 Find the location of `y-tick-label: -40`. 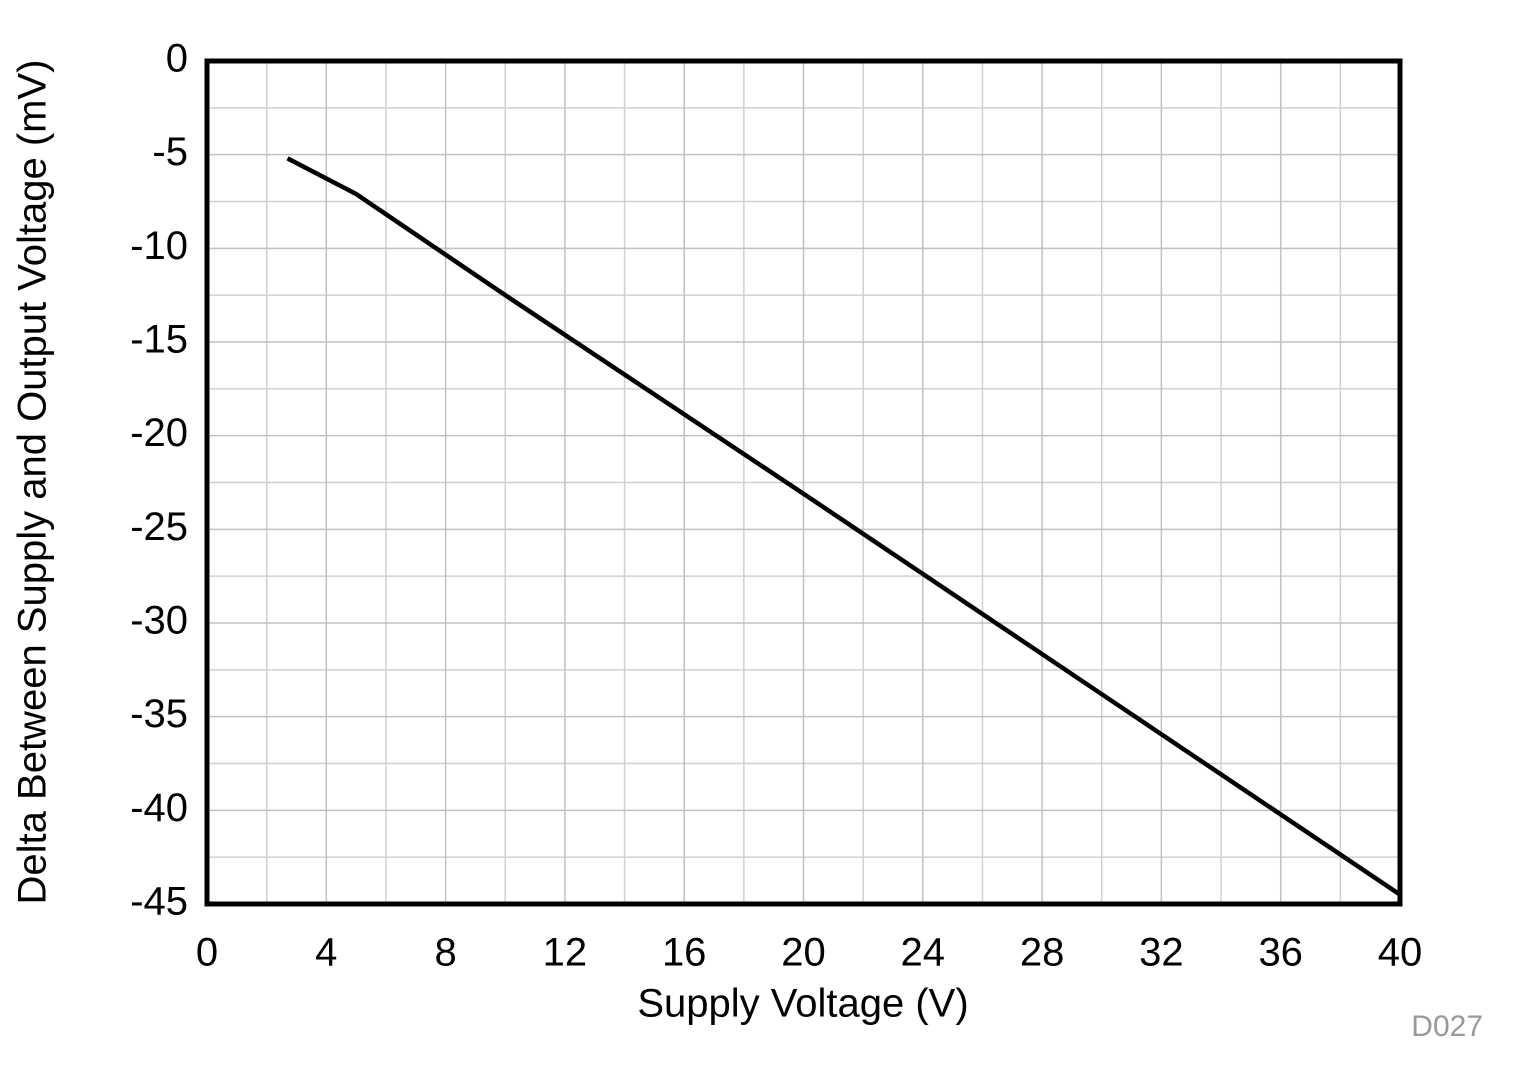

y-tick-label: -40 is located at coordinates (159, 808).